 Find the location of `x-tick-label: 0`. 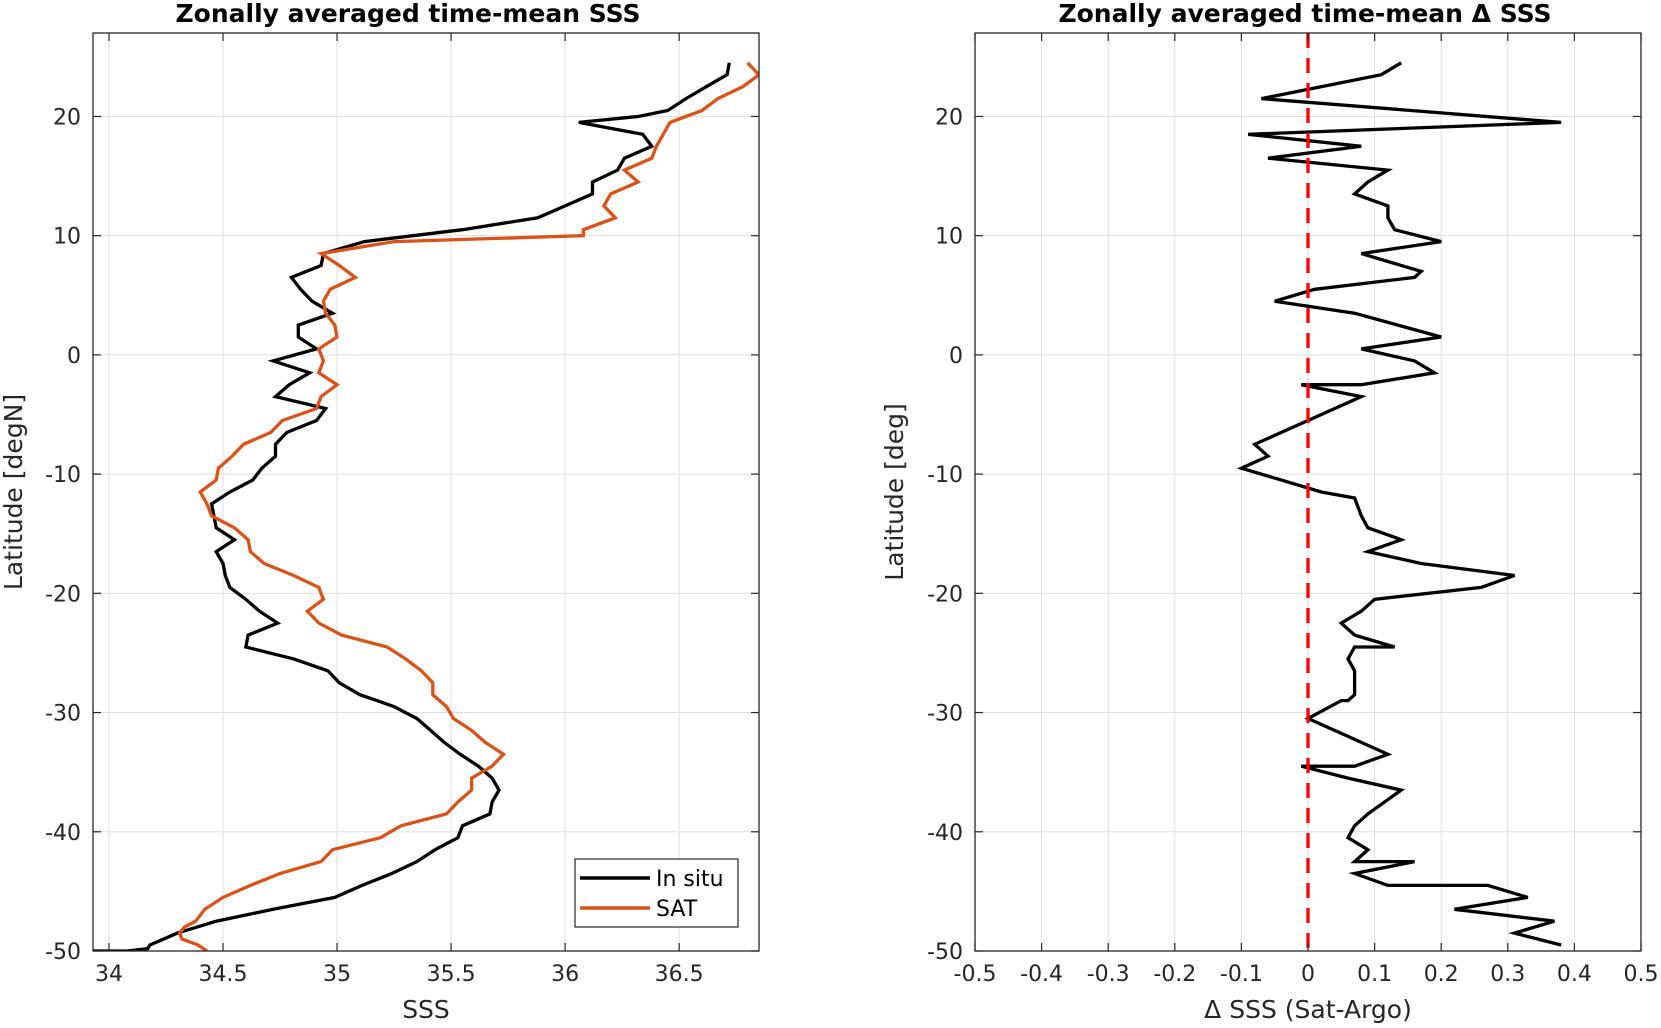

x-tick-label: 0 is located at coordinates (1308, 974).